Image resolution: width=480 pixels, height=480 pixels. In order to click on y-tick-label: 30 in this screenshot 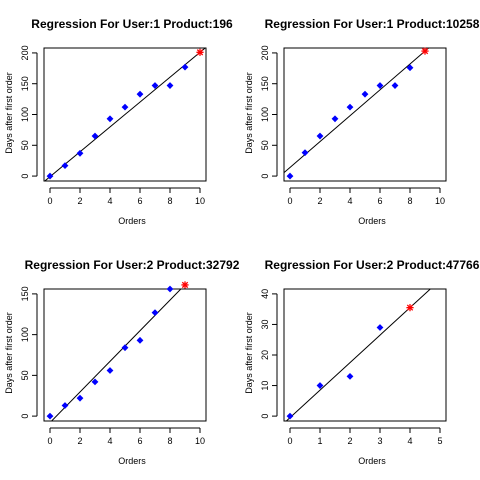, I will do `click(265, 324)`.